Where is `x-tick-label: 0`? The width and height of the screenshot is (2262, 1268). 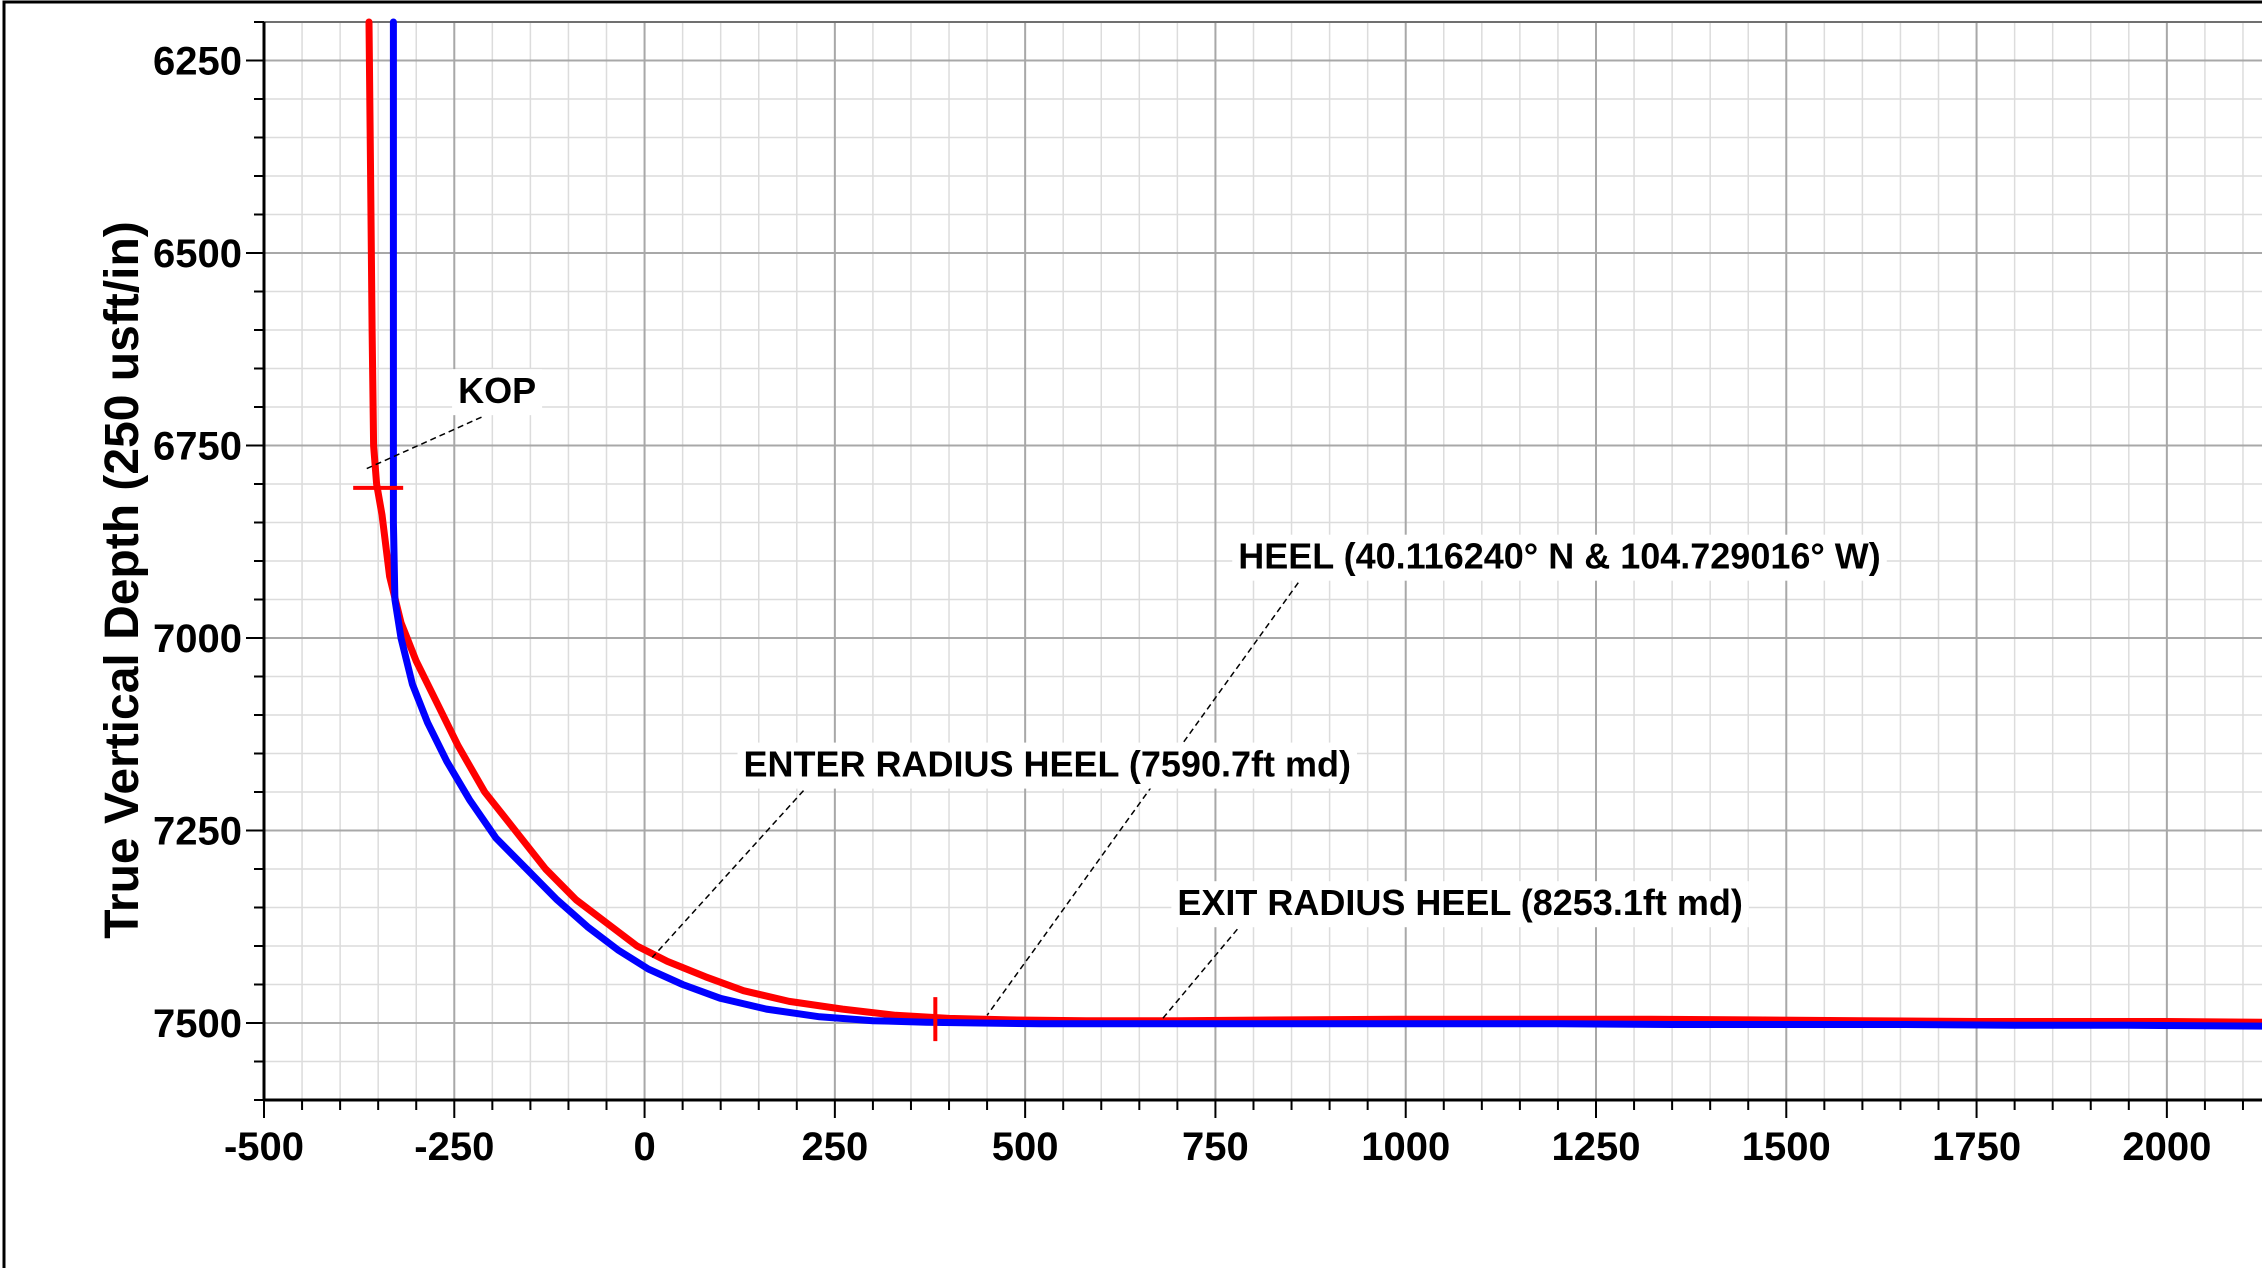
x-tick-label: 0 is located at coordinates (644, 1147).